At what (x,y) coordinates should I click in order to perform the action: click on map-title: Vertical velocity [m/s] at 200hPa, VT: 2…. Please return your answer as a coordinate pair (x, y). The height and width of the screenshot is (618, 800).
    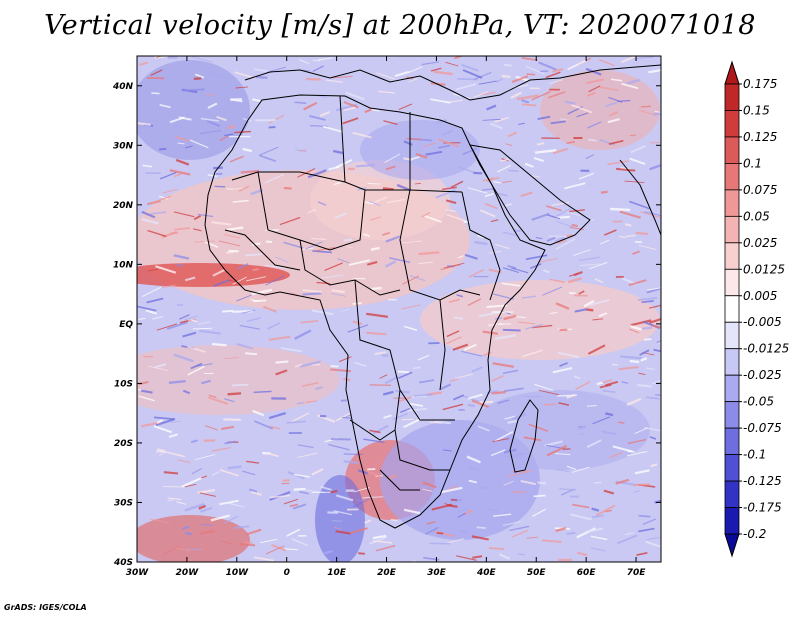
    Looking at the image, I should click on (400, 25).